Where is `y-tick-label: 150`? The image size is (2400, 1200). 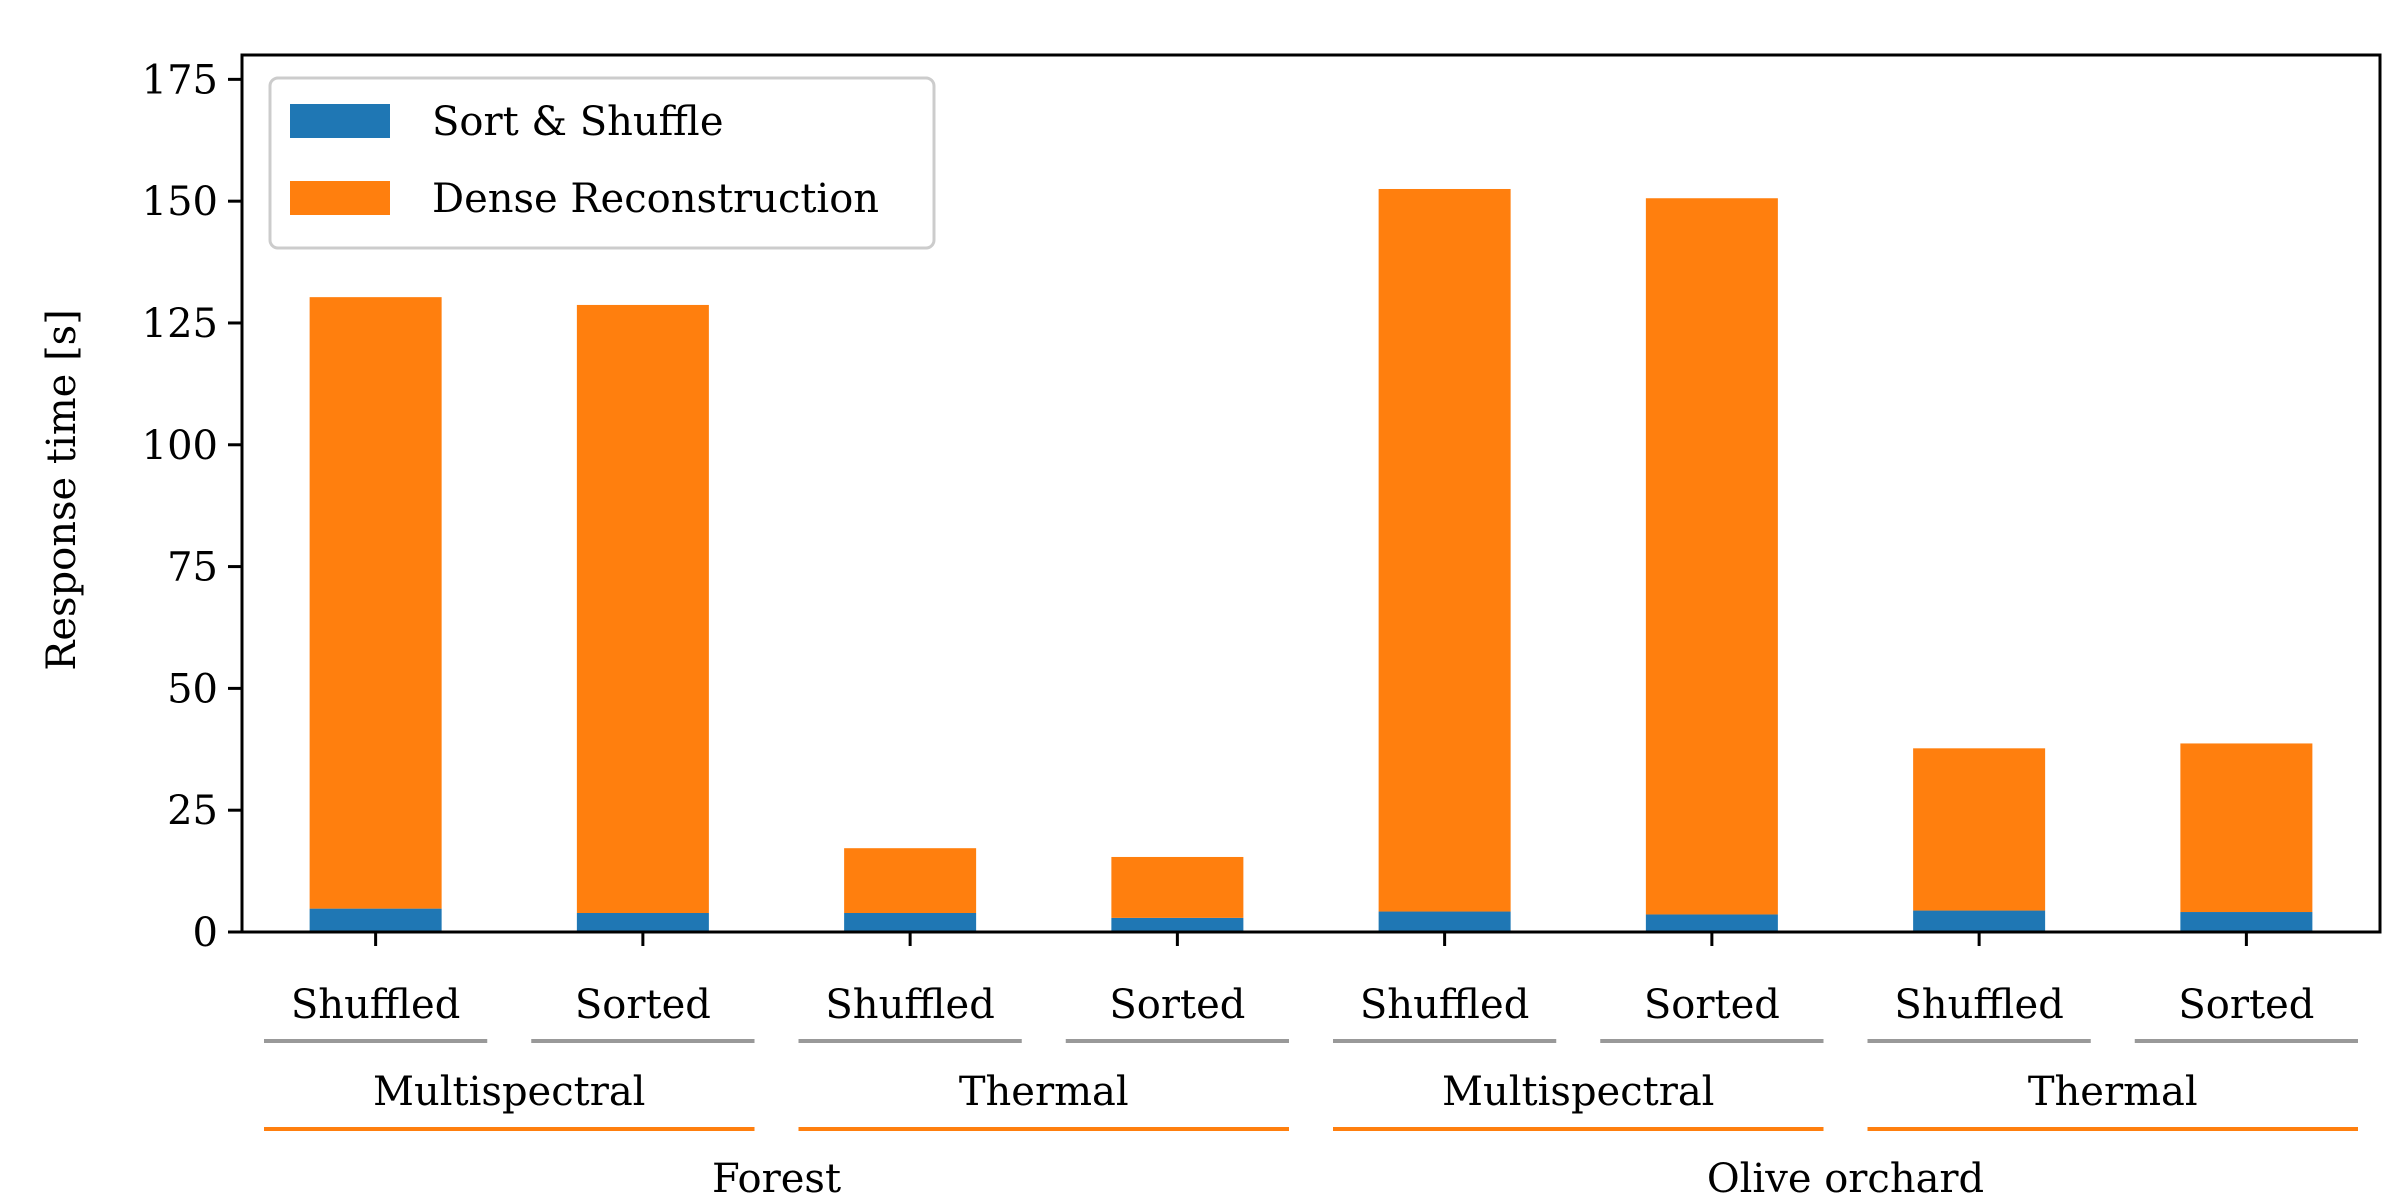 y-tick-label: 150 is located at coordinates (180, 202).